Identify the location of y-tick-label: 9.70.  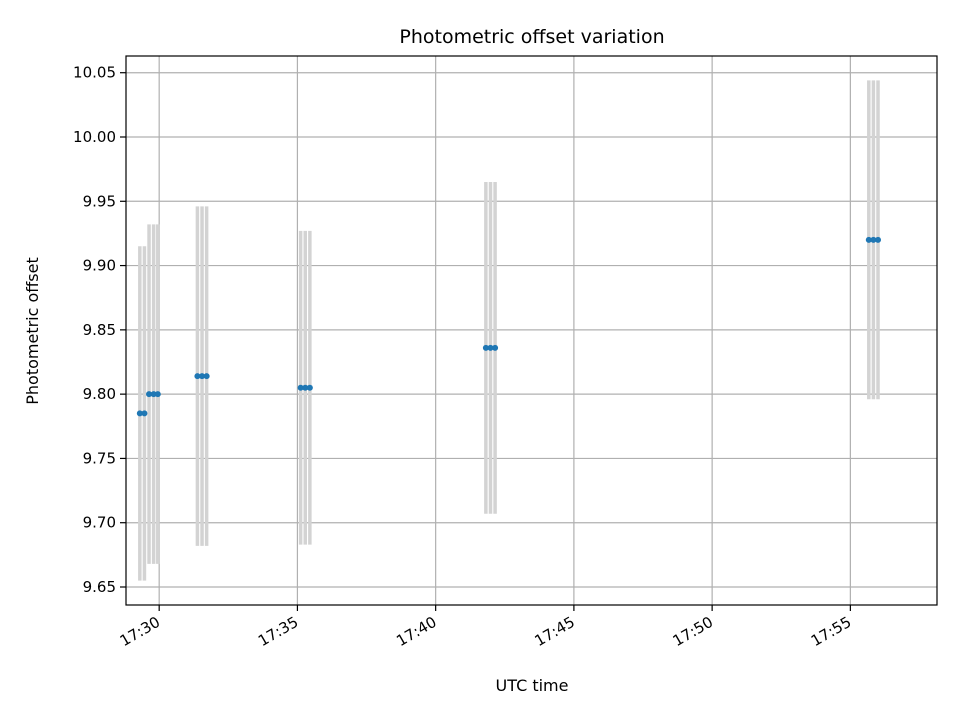
(99, 523).